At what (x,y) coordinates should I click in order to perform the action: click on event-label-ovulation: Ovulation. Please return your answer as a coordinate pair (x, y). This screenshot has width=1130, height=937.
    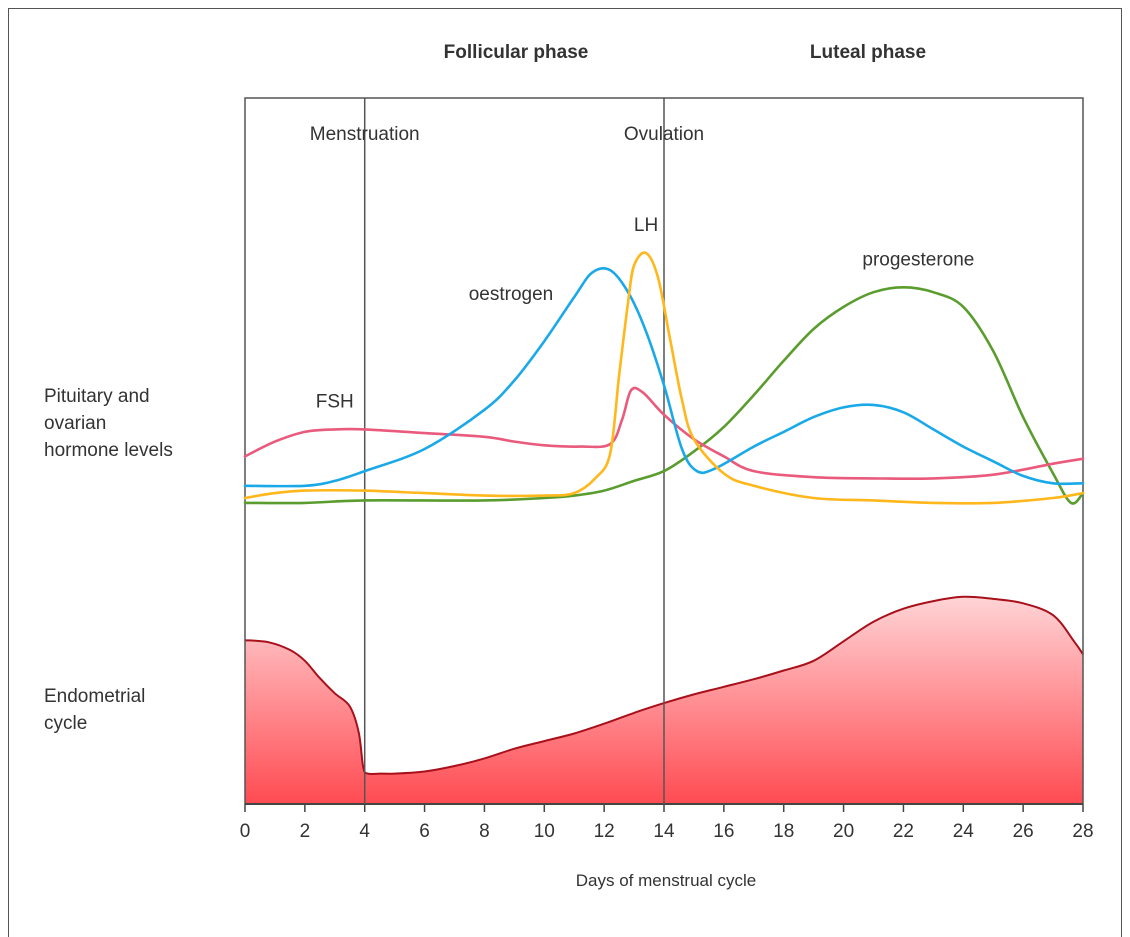
    Looking at the image, I should click on (664, 134).